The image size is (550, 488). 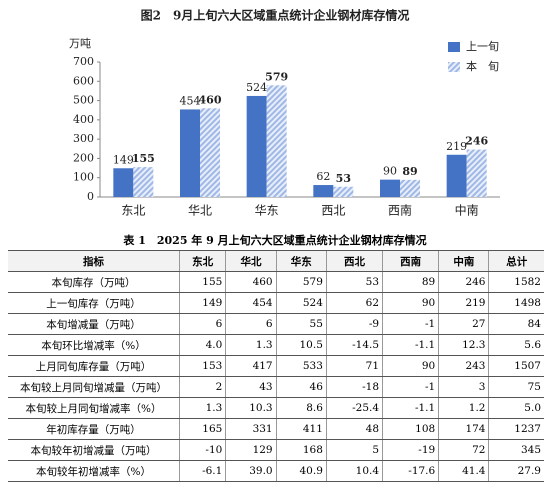 What do you see at coordinates (123, 159) in the screenshot?
I see `data-label: 149` at bounding box center [123, 159].